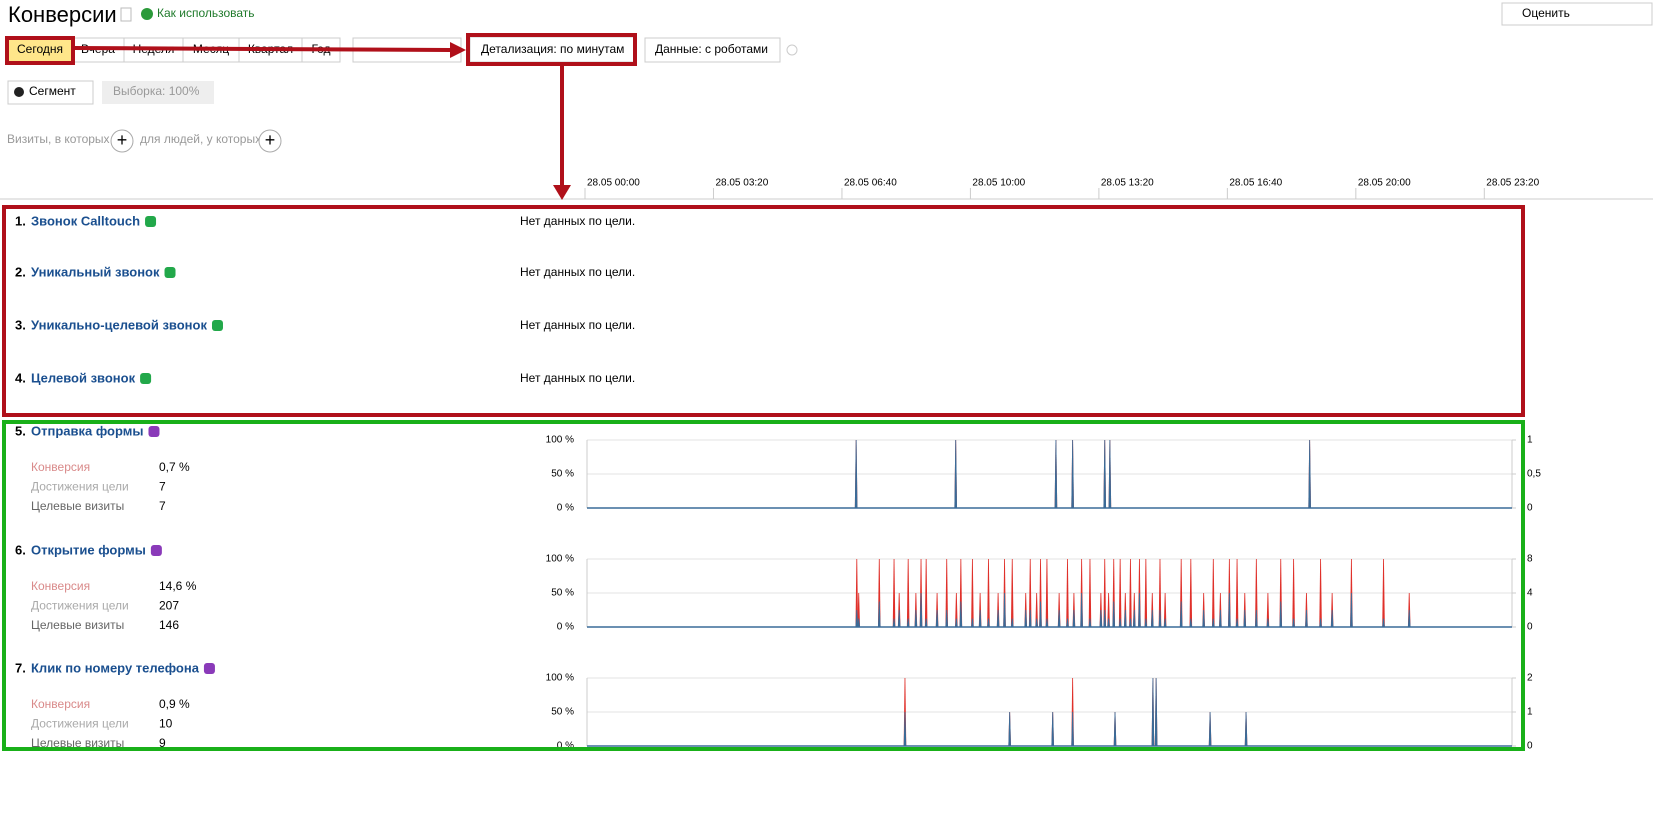  I want to click on add-visit-filter, so click(122, 141).